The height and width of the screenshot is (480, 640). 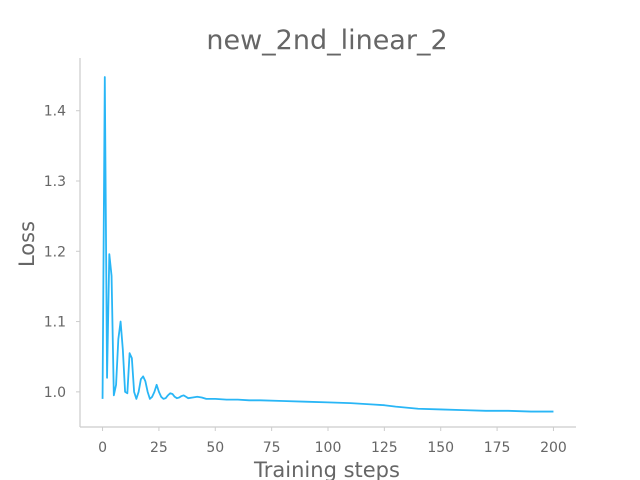 What do you see at coordinates (27, 244) in the screenshot?
I see `y-axis-label: Loss` at bounding box center [27, 244].